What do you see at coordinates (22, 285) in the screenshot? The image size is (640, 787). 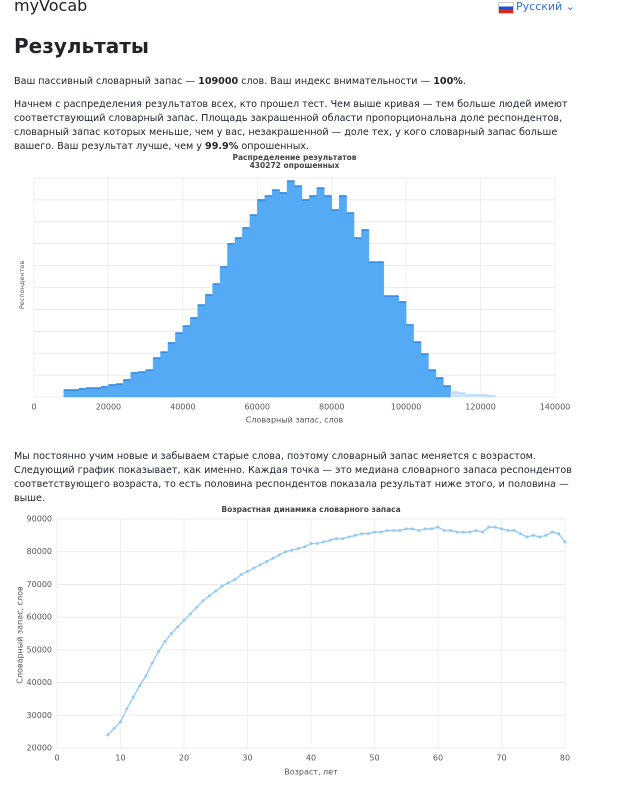 I see `y-axis-label: Респондентов` at bounding box center [22, 285].